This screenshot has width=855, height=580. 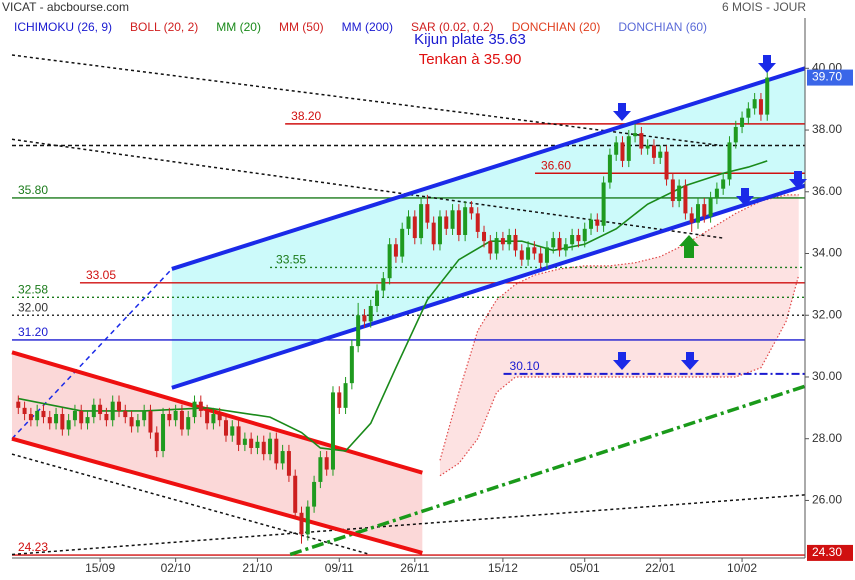 I want to click on x-tick-label: 10/02, so click(x=742, y=568).